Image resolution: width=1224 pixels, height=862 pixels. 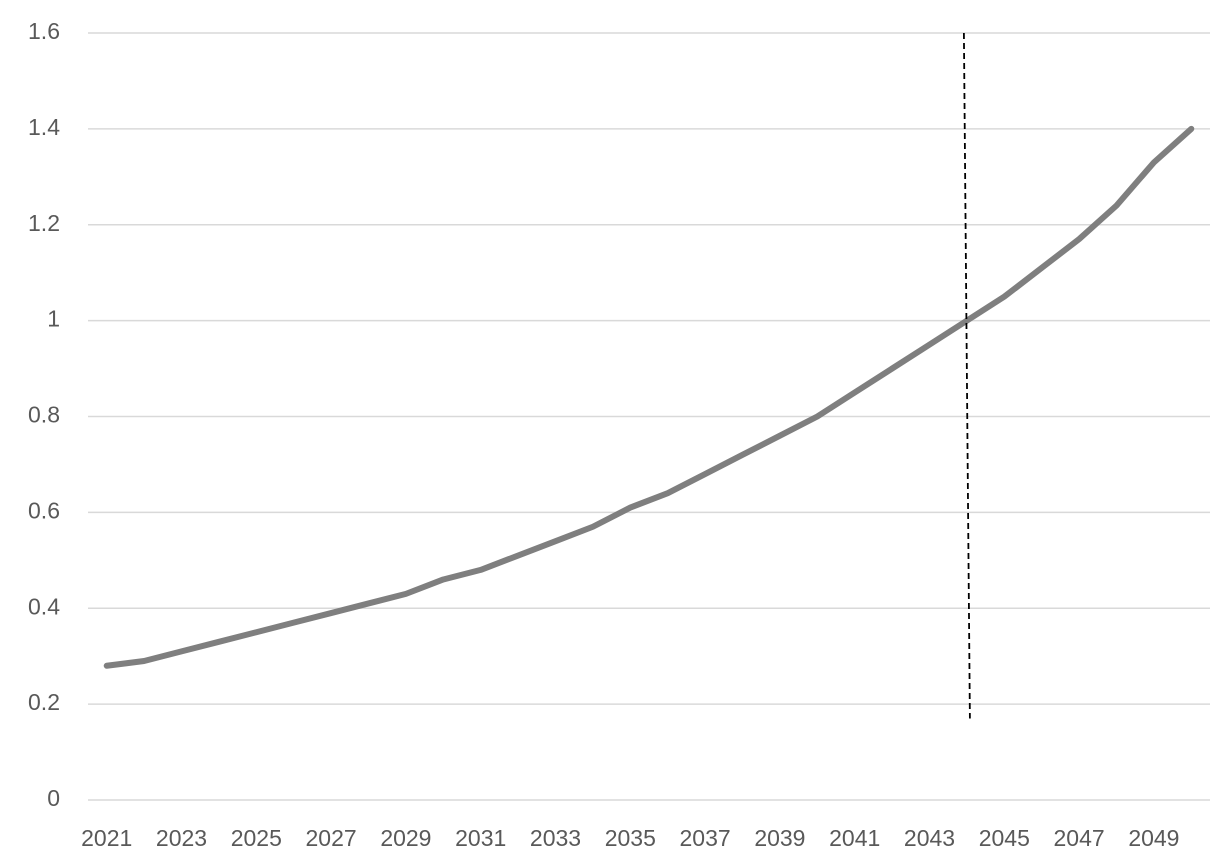 What do you see at coordinates (44, 510) in the screenshot?
I see `y-tick-label: 0.6` at bounding box center [44, 510].